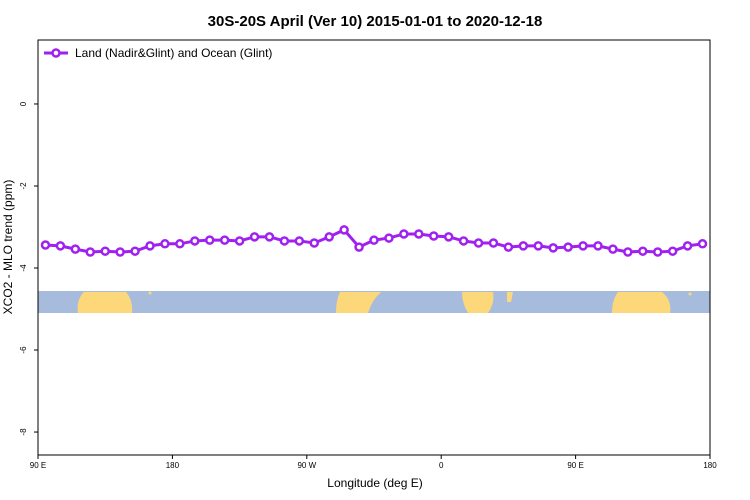  What do you see at coordinates (23, 103) in the screenshot?
I see `y-tick-label: 0` at bounding box center [23, 103].